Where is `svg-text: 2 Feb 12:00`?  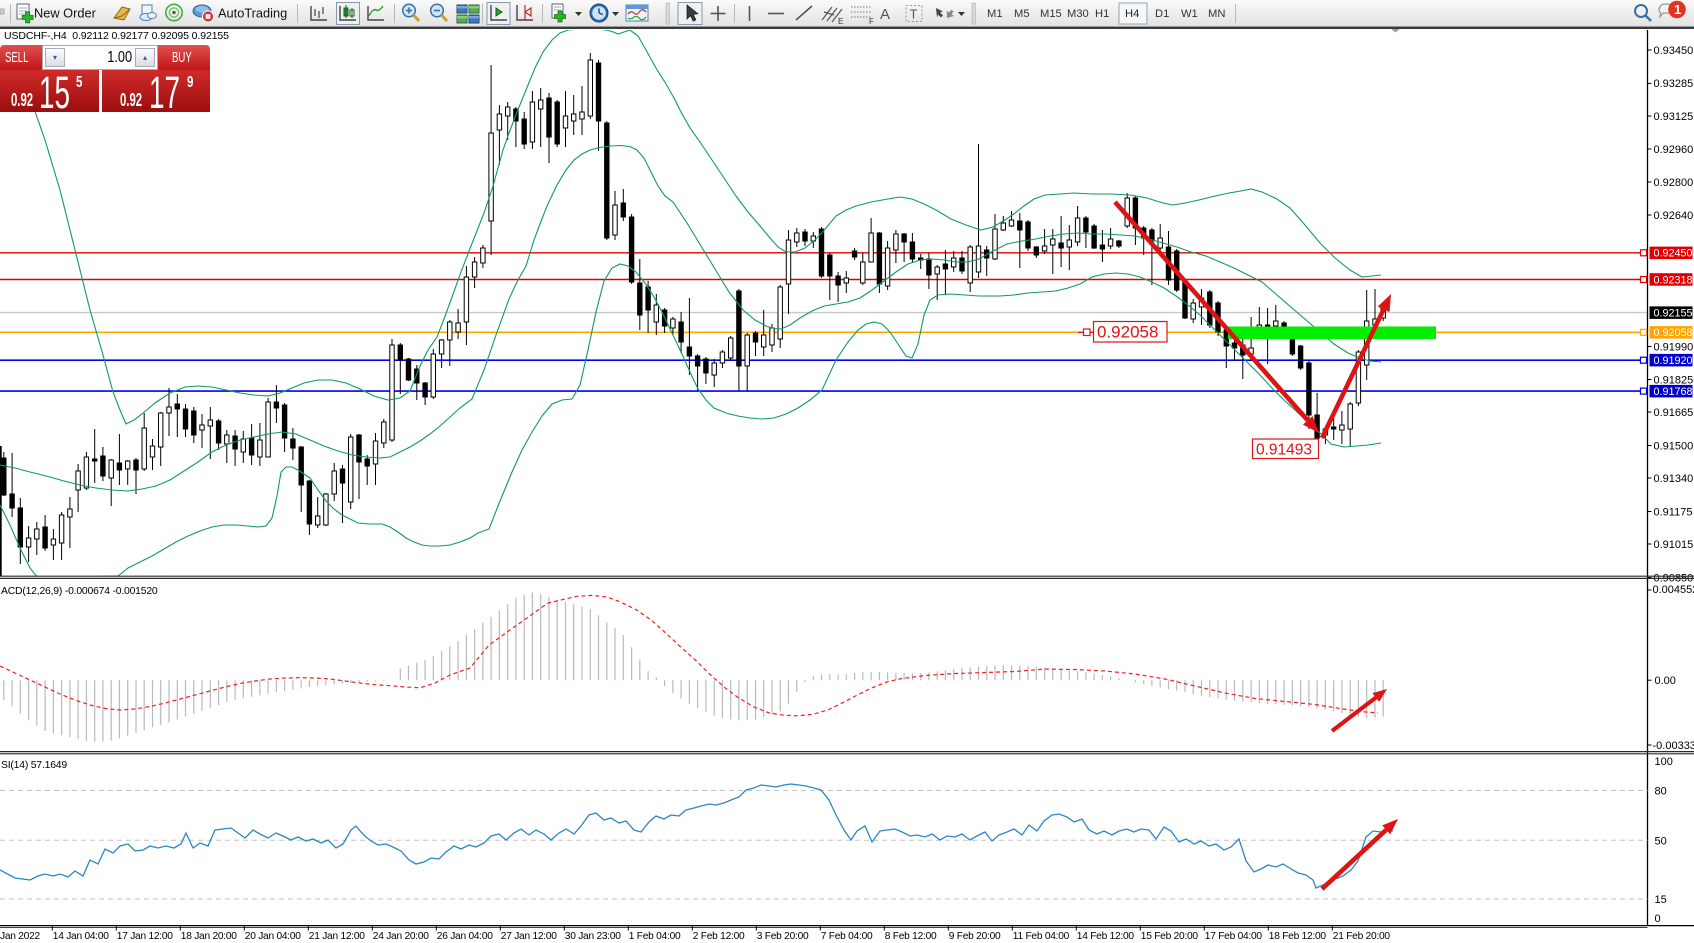
svg-text: 2 Feb 12:00 is located at coordinates (719, 936).